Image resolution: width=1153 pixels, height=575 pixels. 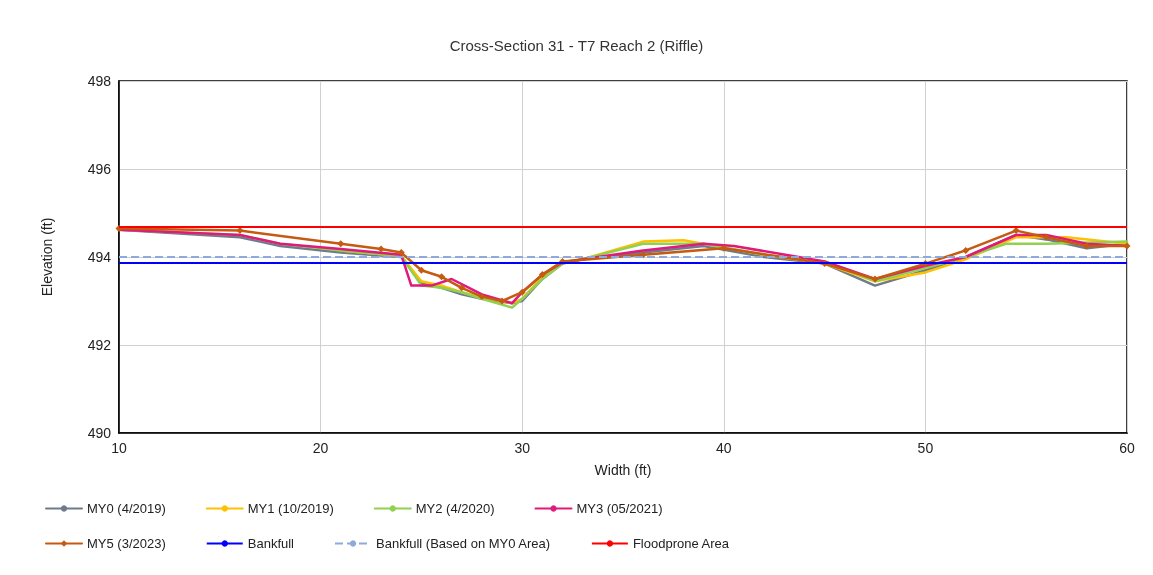 What do you see at coordinates (463, 543) in the screenshot?
I see `legend-label: Bankfull (Based on MY0 Area)` at bounding box center [463, 543].